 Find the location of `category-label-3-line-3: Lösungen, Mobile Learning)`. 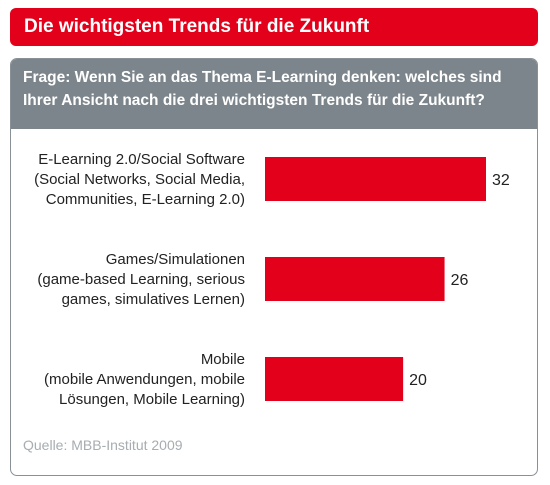

category-label-3-line-3: Lösungen, Mobile Learning) is located at coordinates (152, 399).